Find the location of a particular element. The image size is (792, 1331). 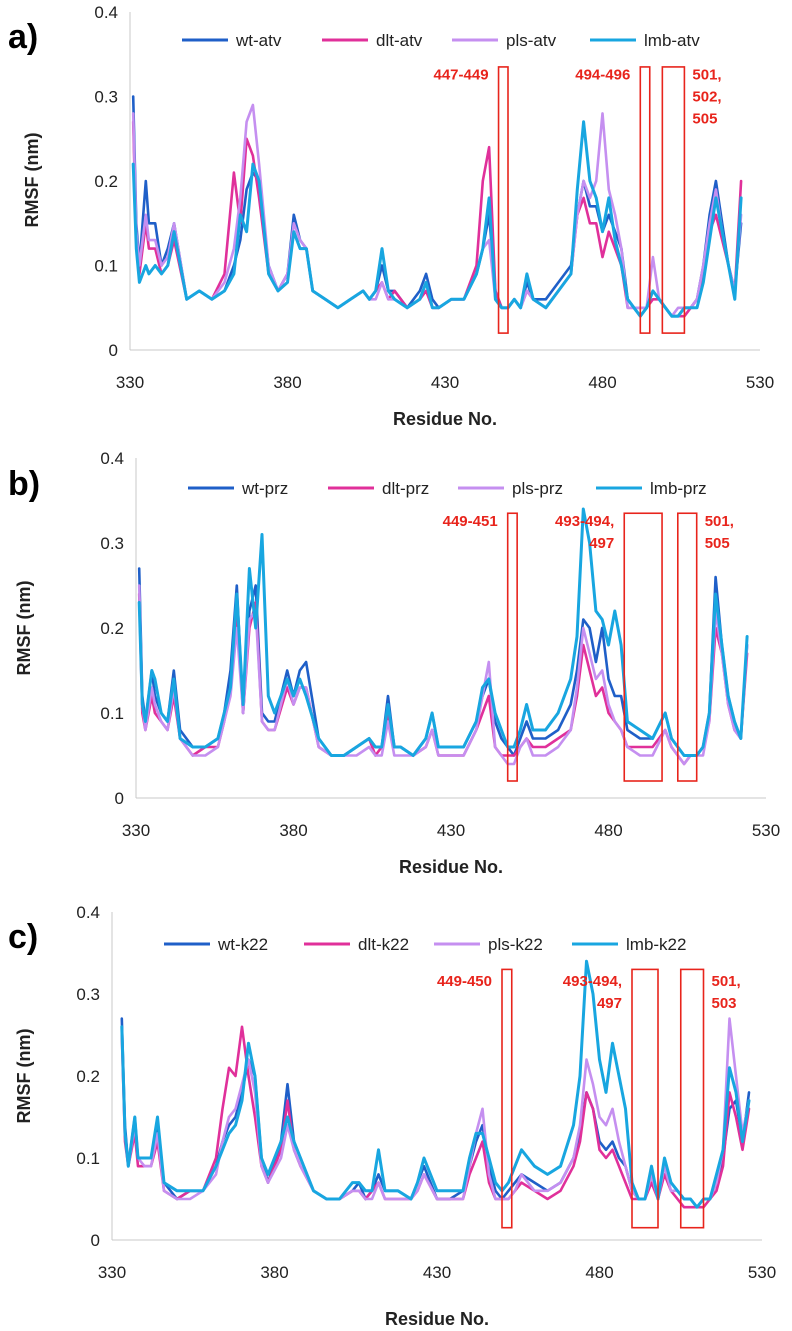

region-label: 494-496 is located at coordinates (602, 75).